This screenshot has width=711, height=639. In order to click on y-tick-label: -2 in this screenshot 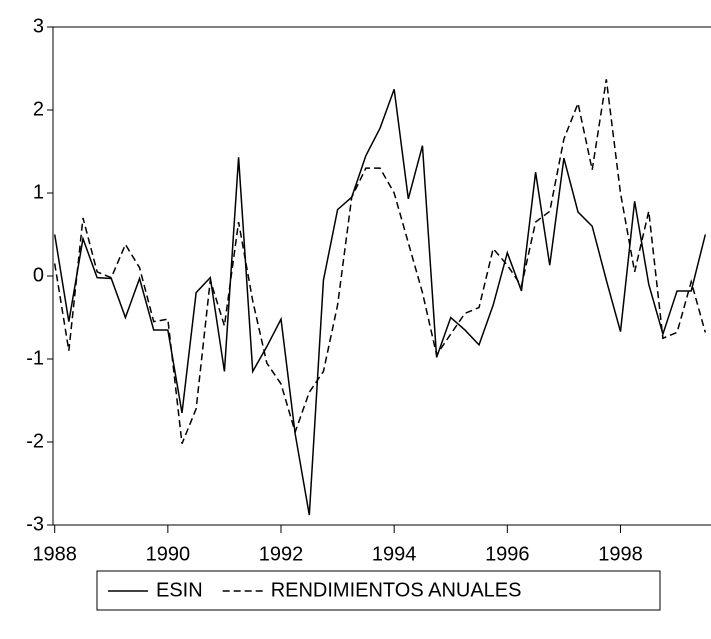, I will do `click(35, 441)`.